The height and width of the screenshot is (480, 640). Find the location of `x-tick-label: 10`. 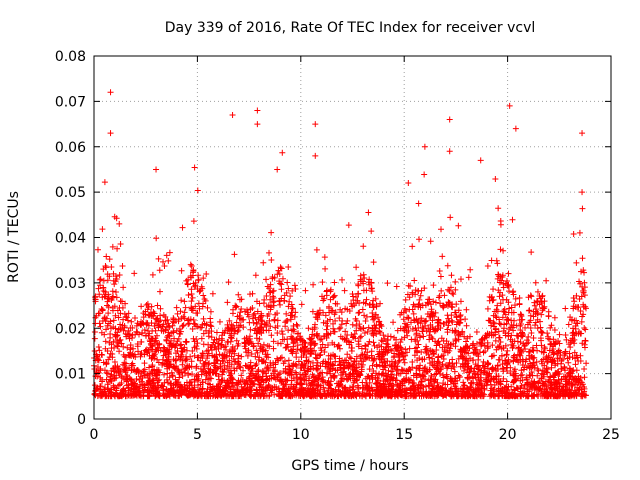

x-tick-label: 10 is located at coordinates (301, 435).